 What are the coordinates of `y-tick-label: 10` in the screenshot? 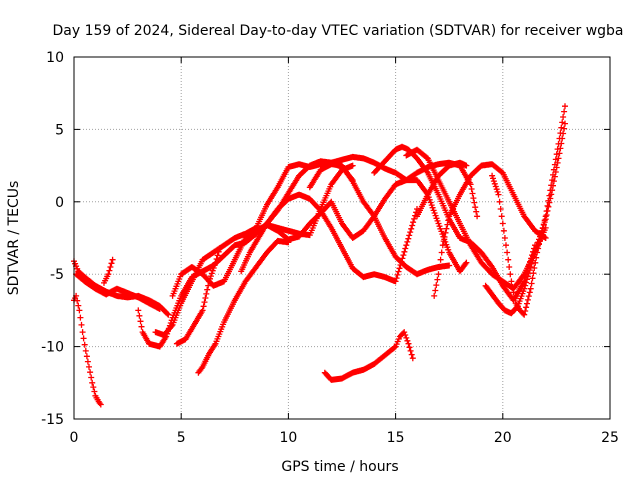 It's located at (55, 58).